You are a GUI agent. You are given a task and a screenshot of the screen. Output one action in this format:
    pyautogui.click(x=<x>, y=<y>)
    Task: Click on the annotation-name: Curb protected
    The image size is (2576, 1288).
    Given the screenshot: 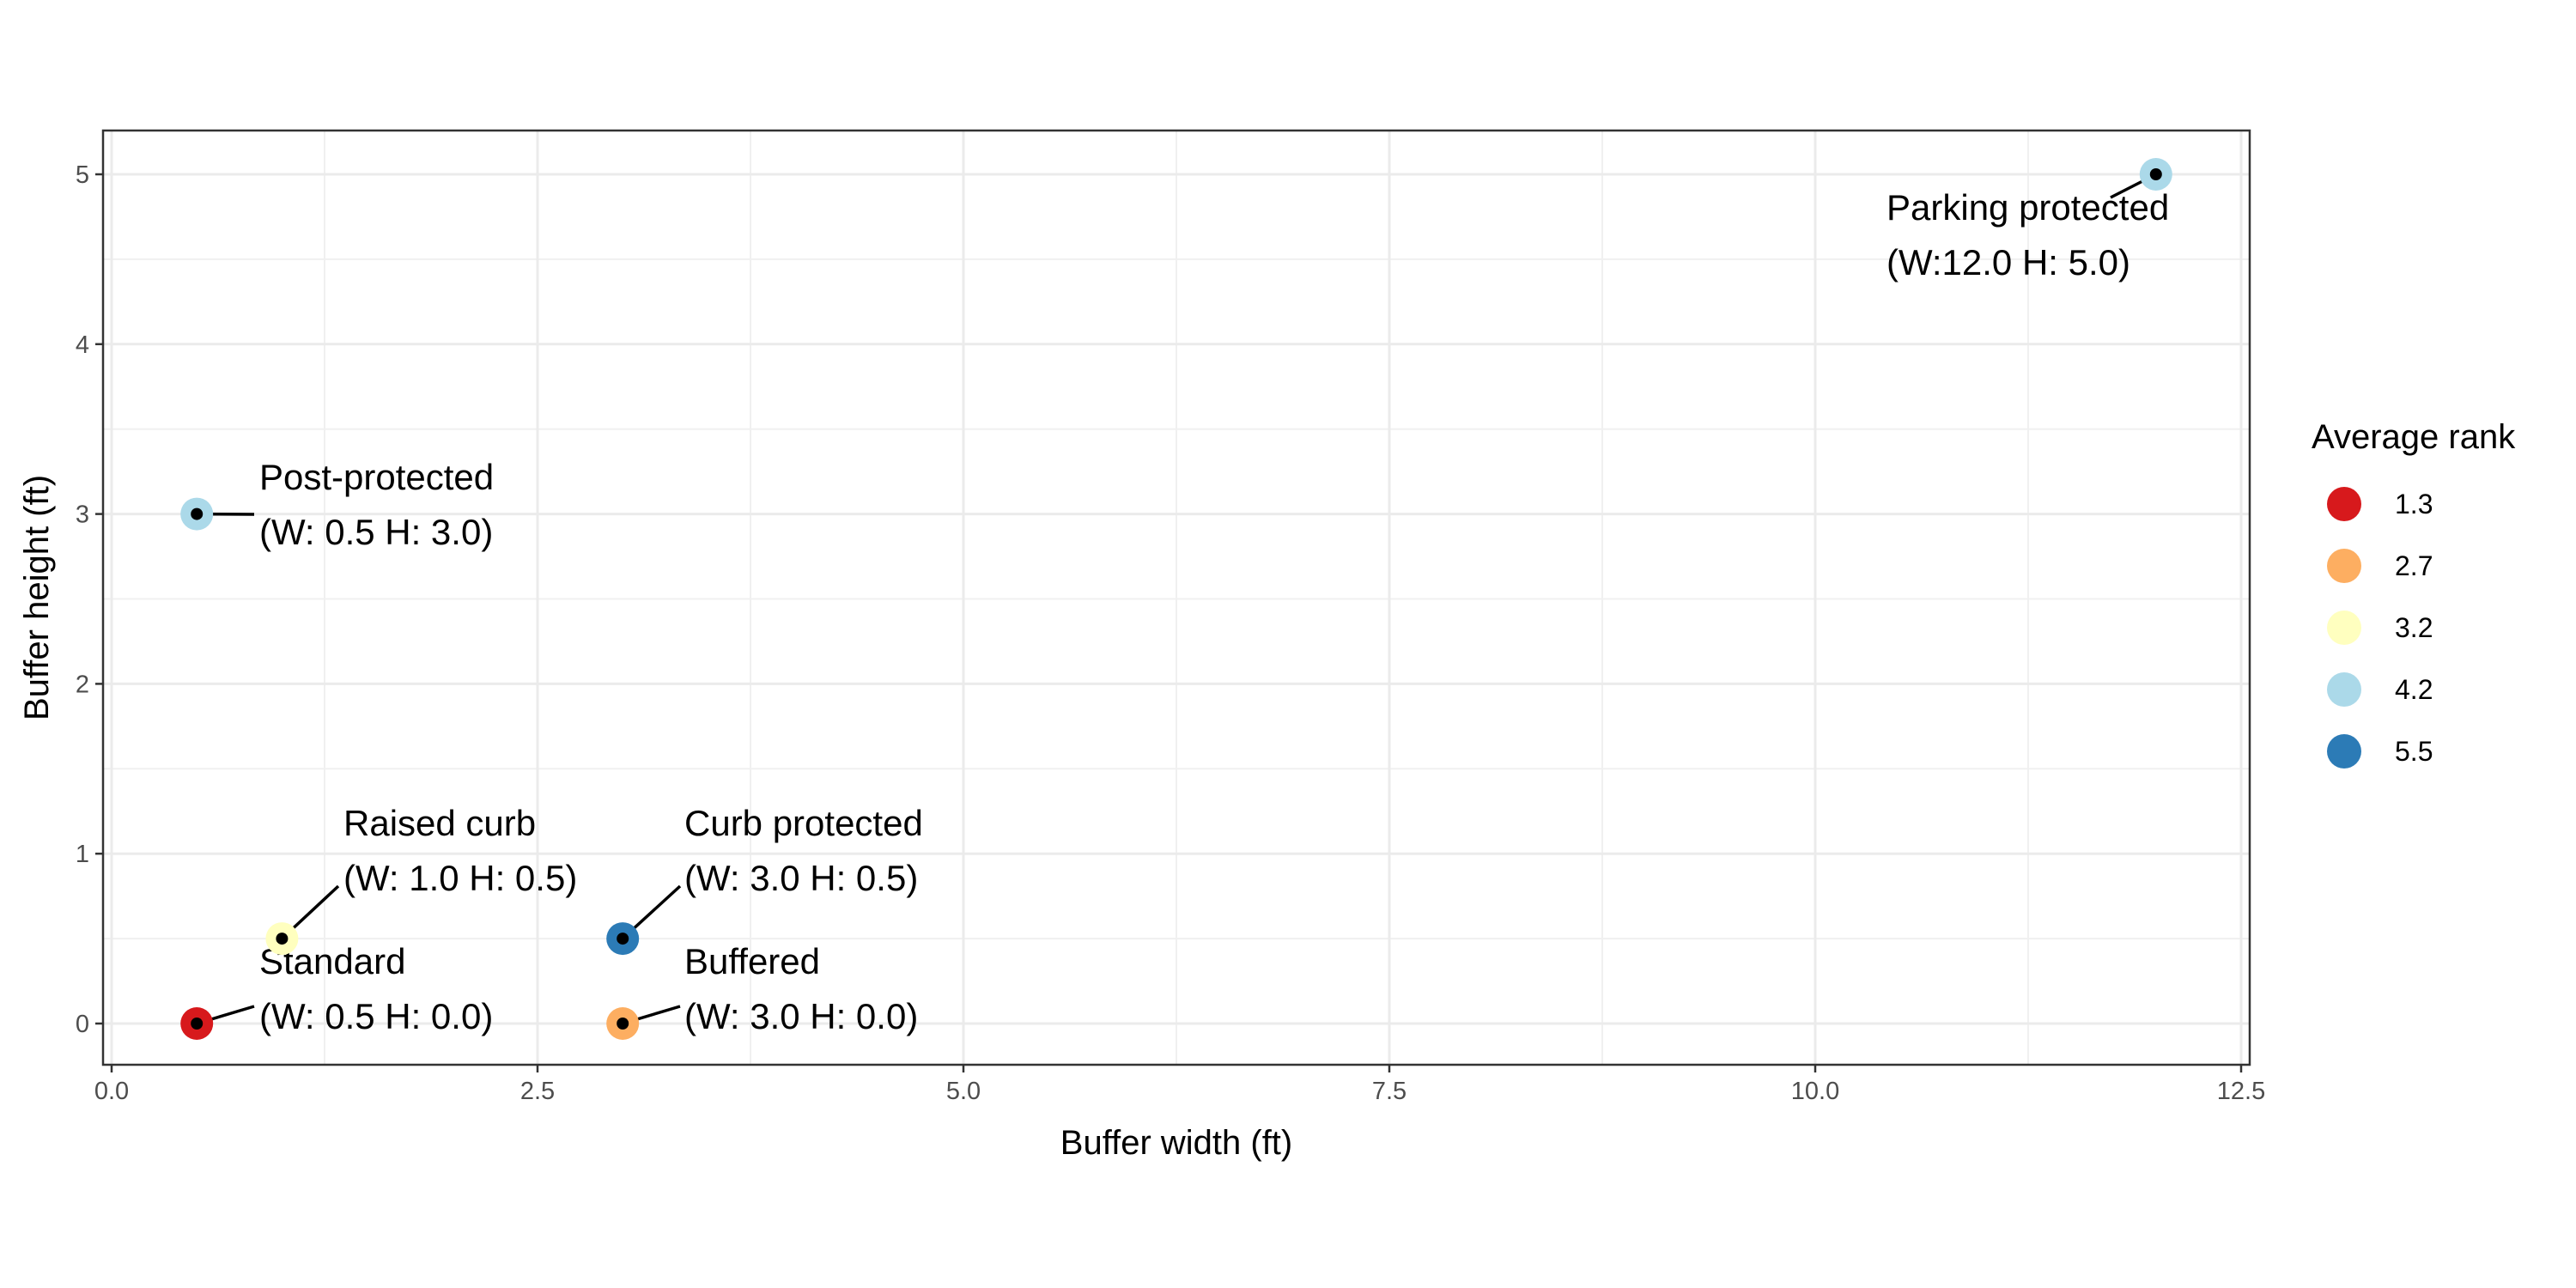 What is the action you would take?
    pyautogui.click(x=803, y=823)
    